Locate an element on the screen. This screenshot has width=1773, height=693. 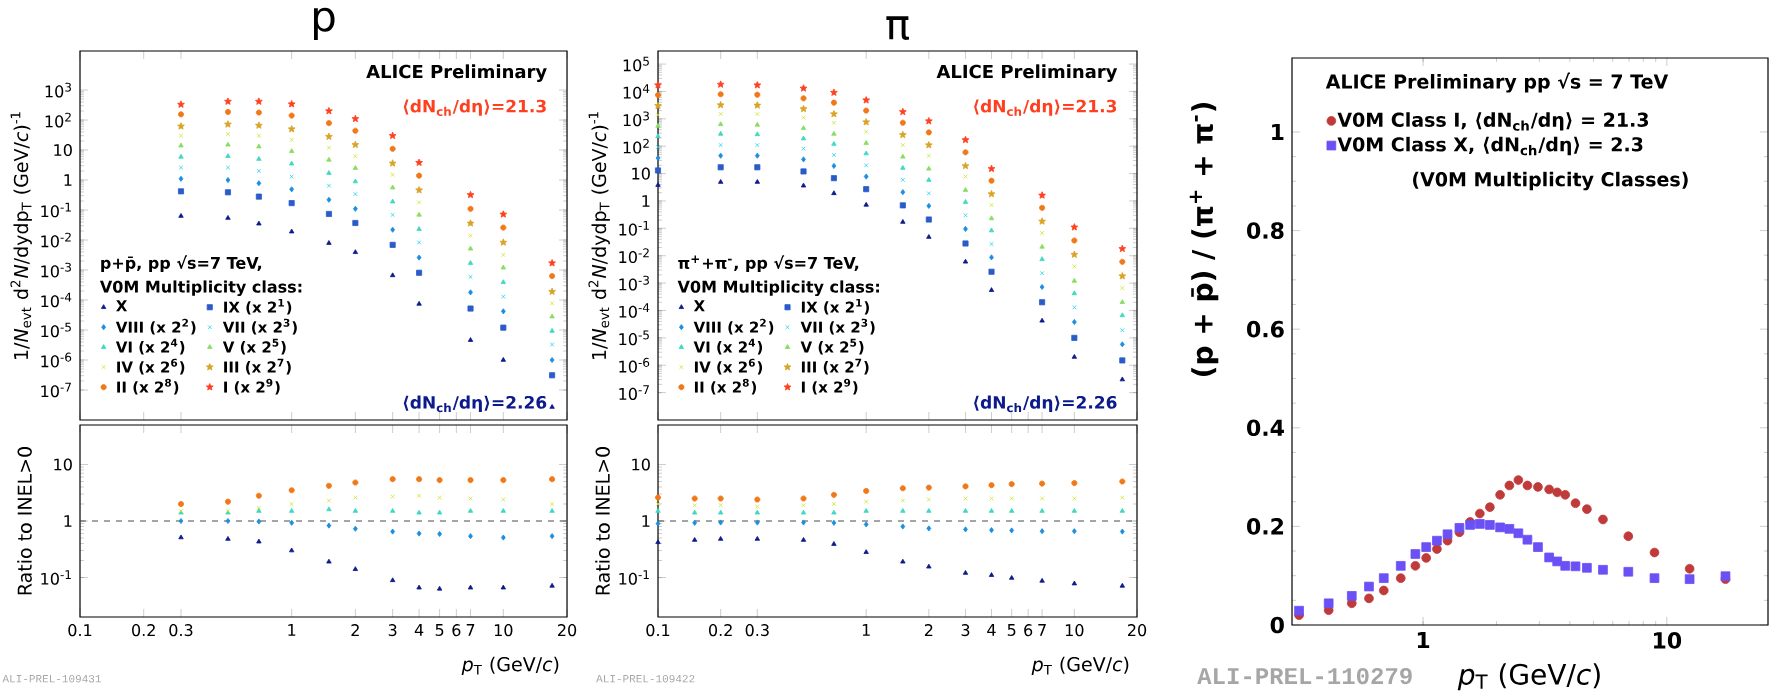
annotation: p+p̄, pp √s=7 TeV, is located at coordinates (181, 264).